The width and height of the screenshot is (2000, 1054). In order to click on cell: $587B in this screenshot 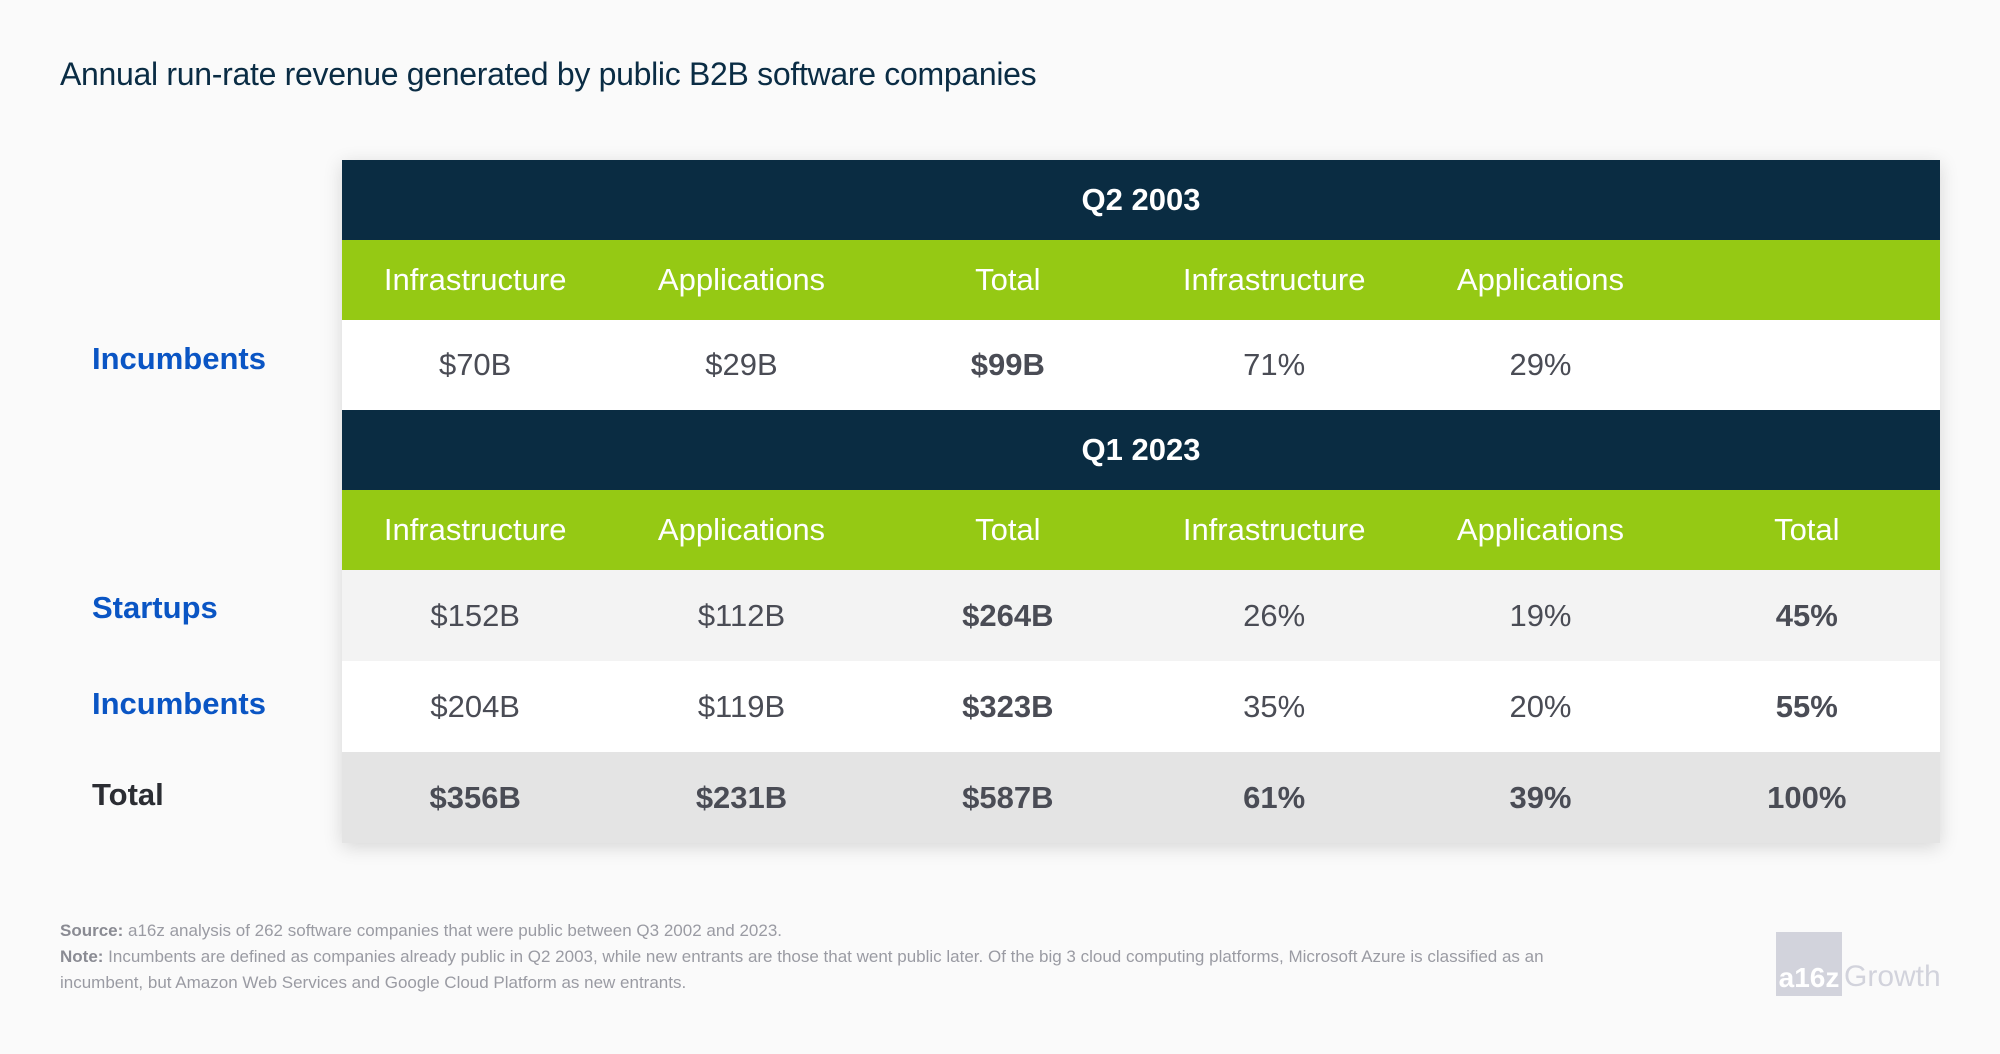, I will do `click(1008, 797)`.